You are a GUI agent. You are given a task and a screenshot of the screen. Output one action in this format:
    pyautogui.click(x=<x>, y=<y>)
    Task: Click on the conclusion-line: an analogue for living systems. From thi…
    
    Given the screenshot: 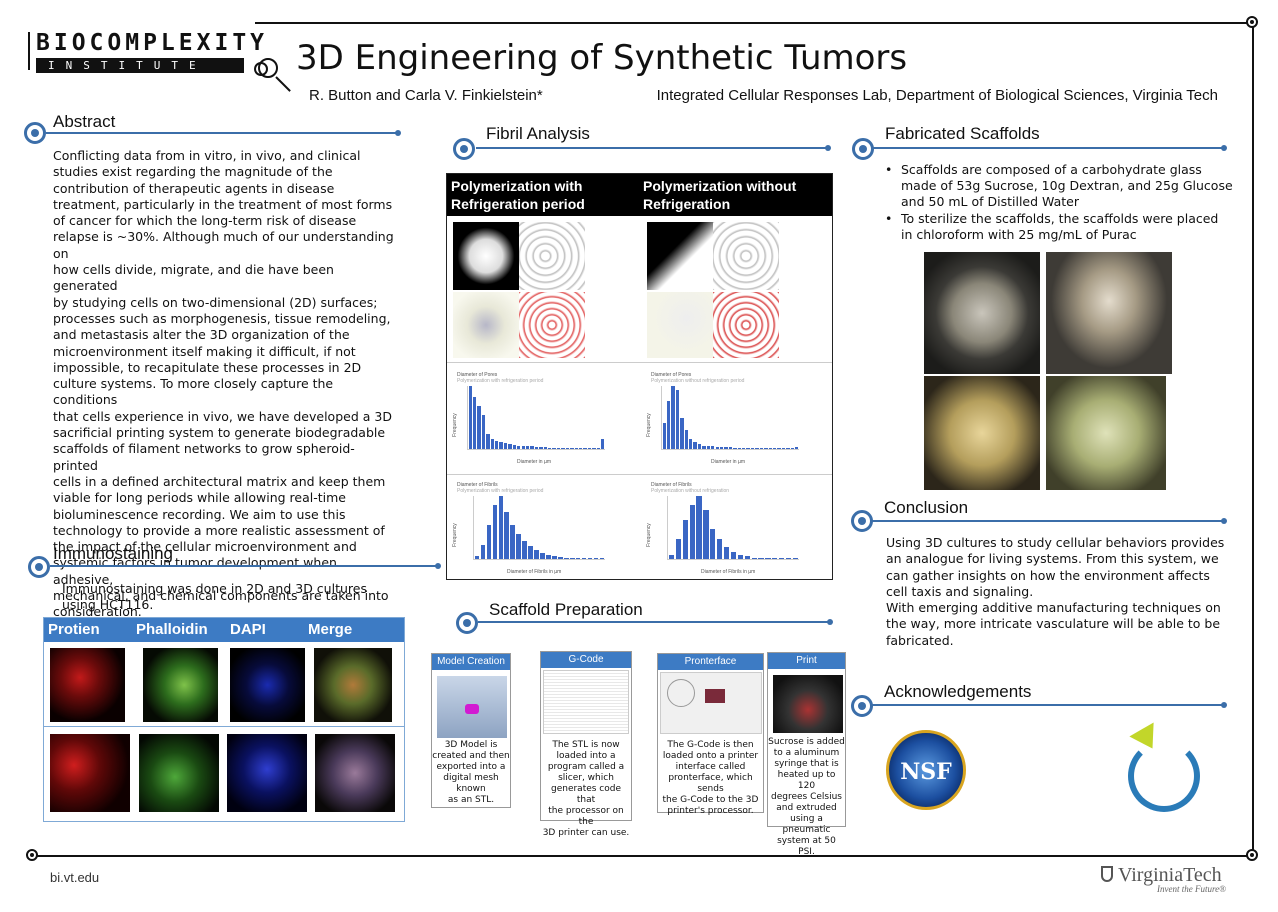 What is the action you would take?
    pyautogui.click(x=1052, y=559)
    